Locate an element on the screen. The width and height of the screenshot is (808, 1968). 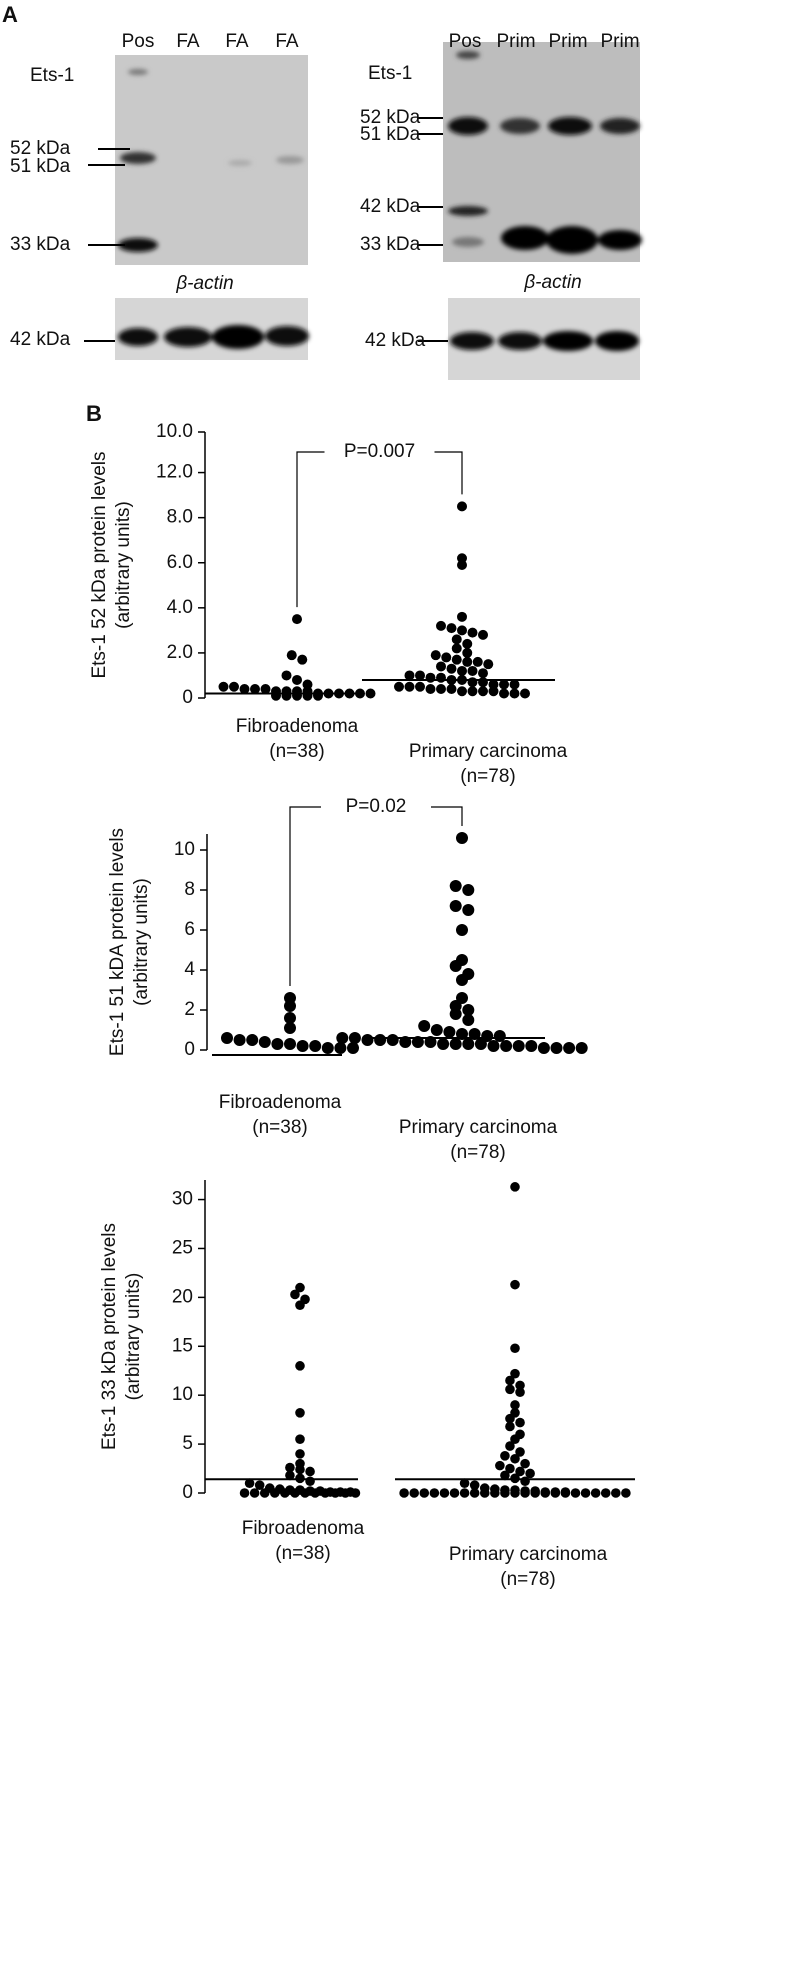
y-tick-label: 12.0 is located at coordinates (174, 472).